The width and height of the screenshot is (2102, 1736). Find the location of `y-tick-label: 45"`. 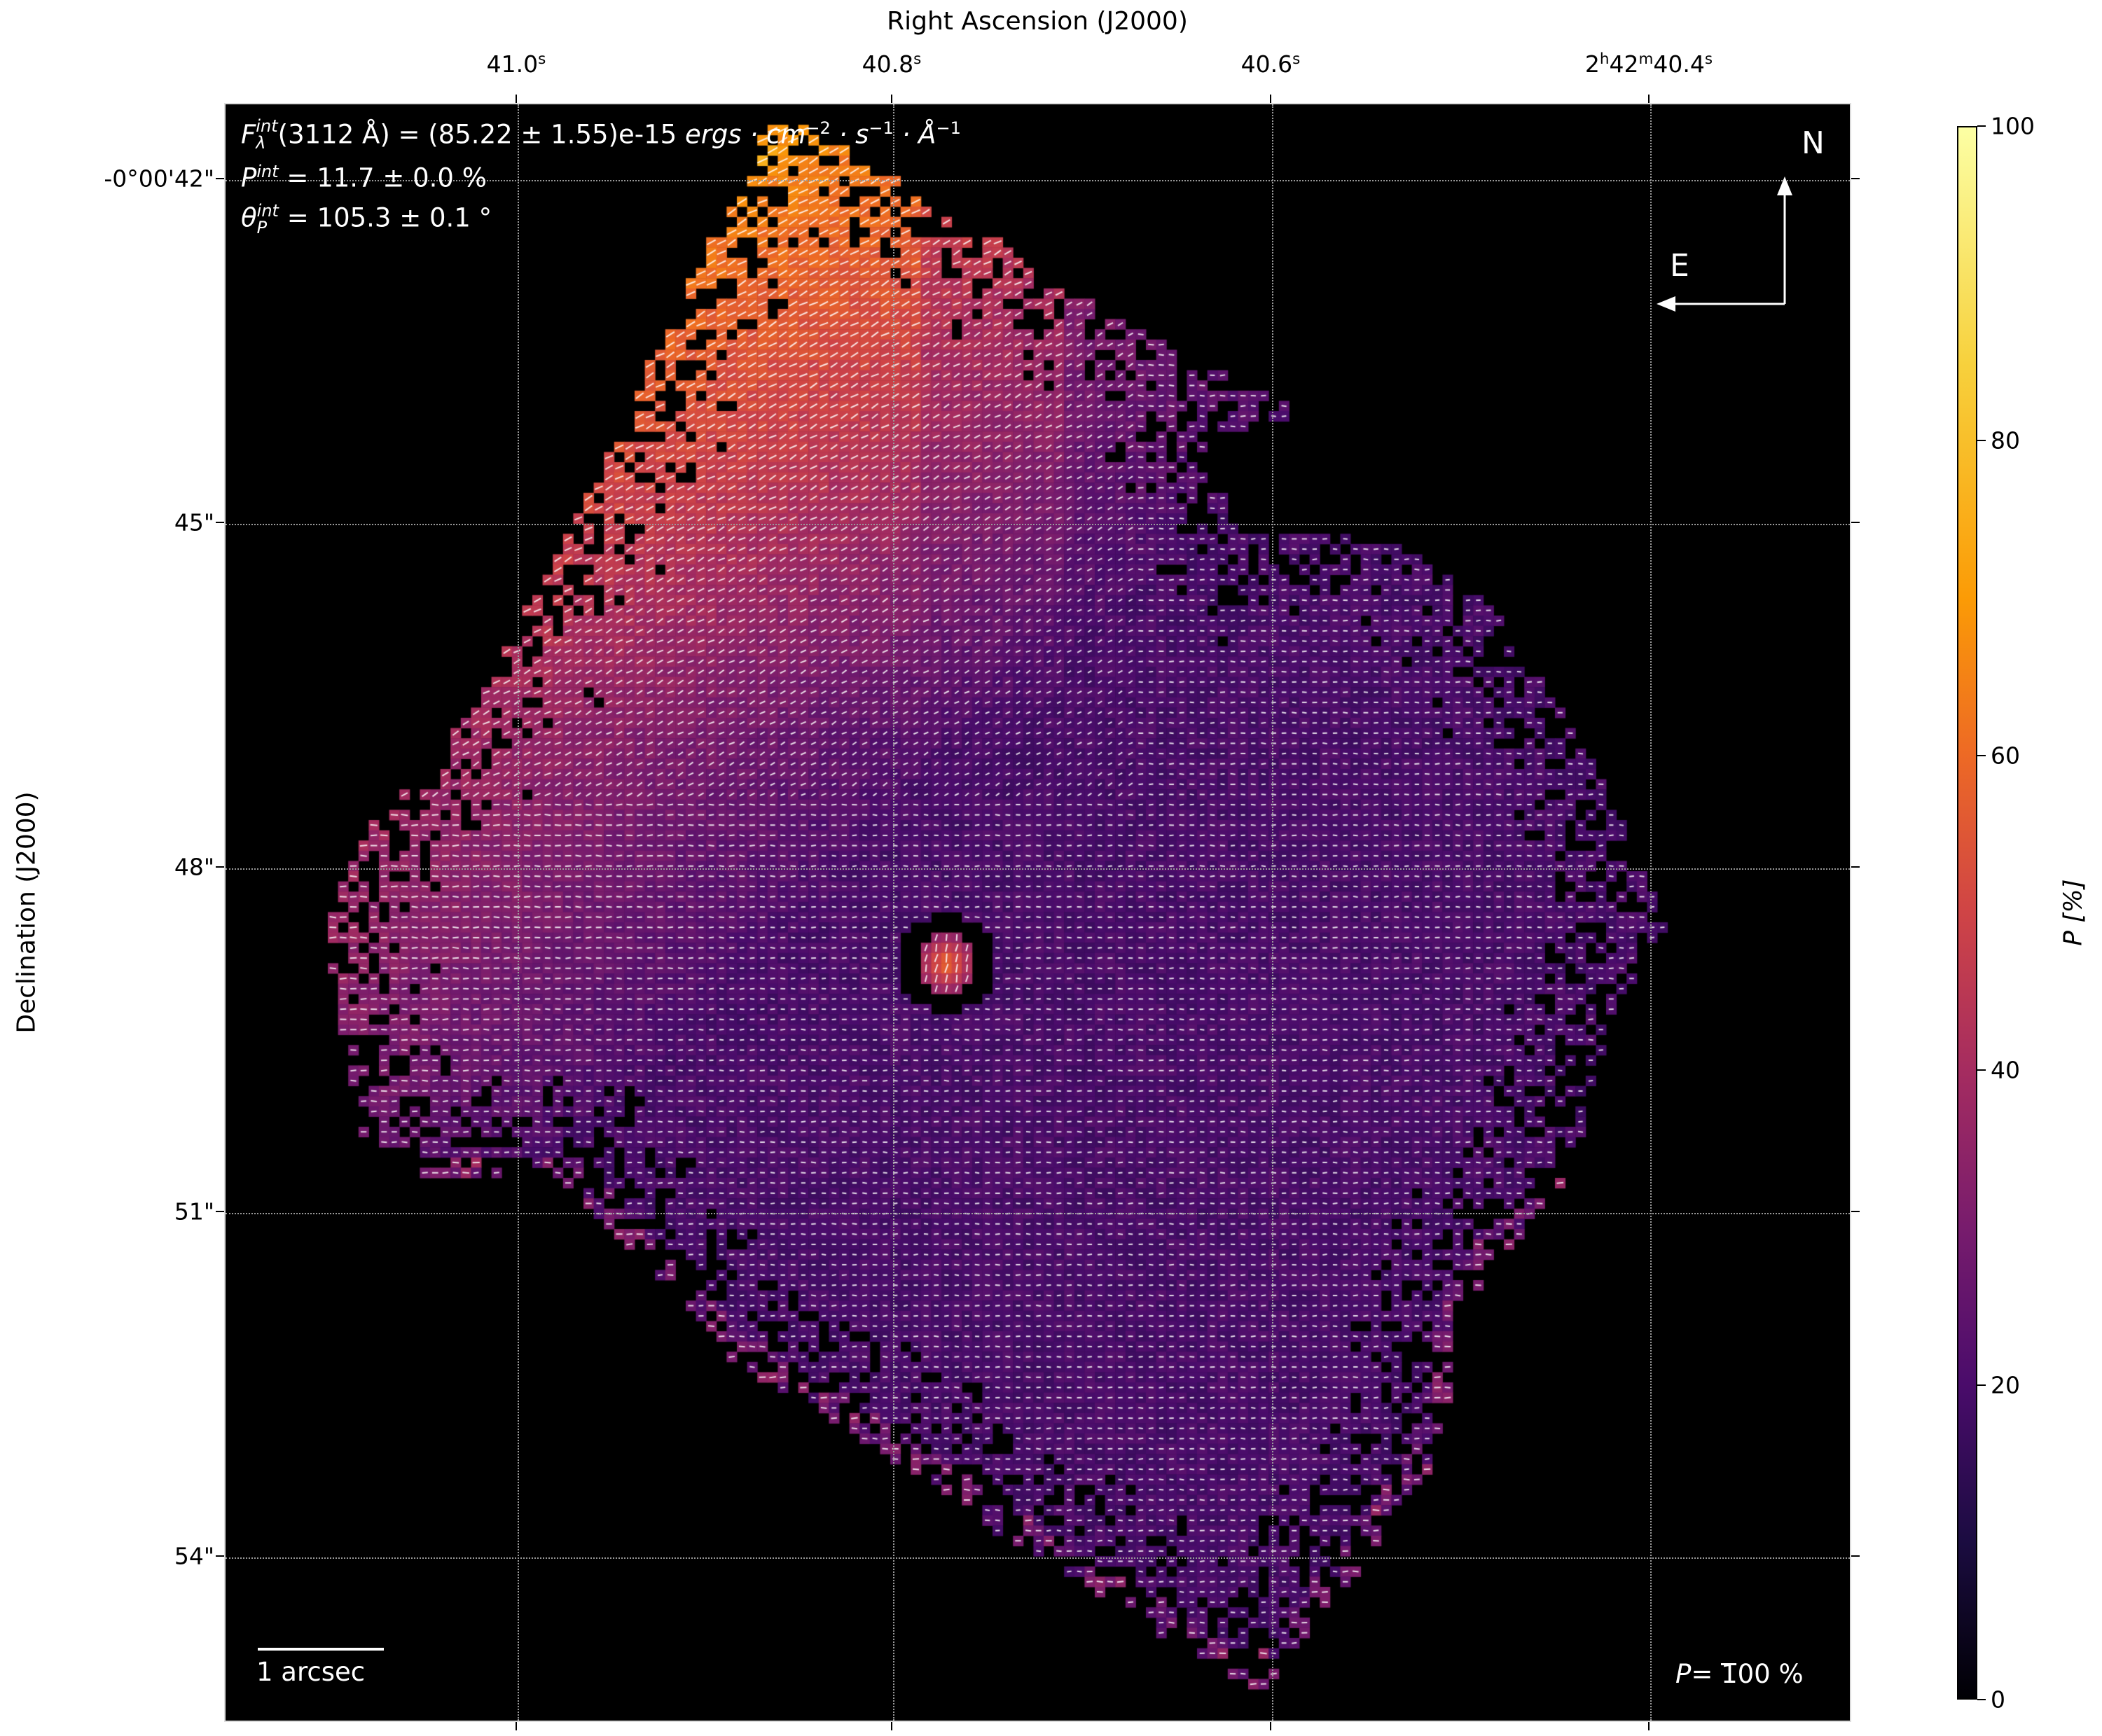

y-tick-label: 45" is located at coordinates (194, 522).